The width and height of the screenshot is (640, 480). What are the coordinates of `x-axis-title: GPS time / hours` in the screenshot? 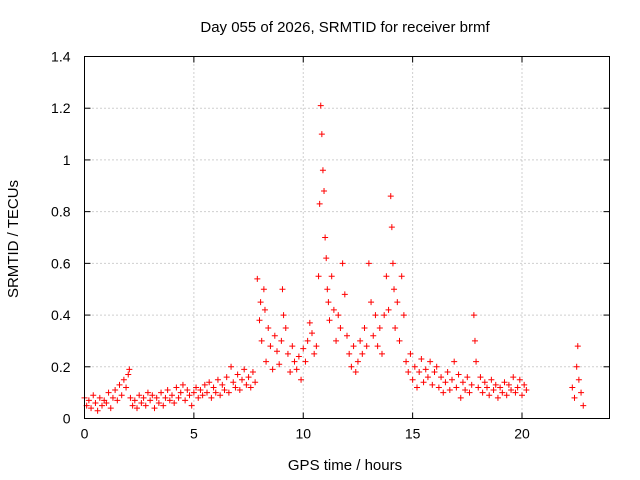 It's located at (345, 465).